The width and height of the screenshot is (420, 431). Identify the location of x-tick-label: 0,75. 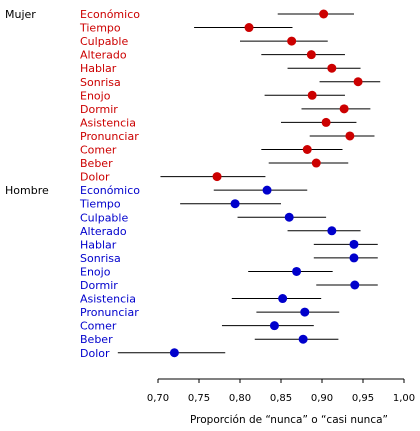
(199, 398).